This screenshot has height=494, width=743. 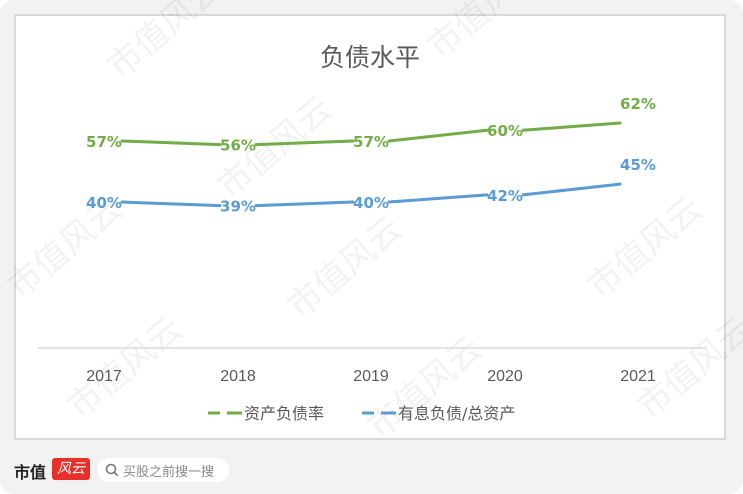 What do you see at coordinates (456, 413) in the screenshot?
I see `legend-label: 有息负债/总资产` at bounding box center [456, 413].